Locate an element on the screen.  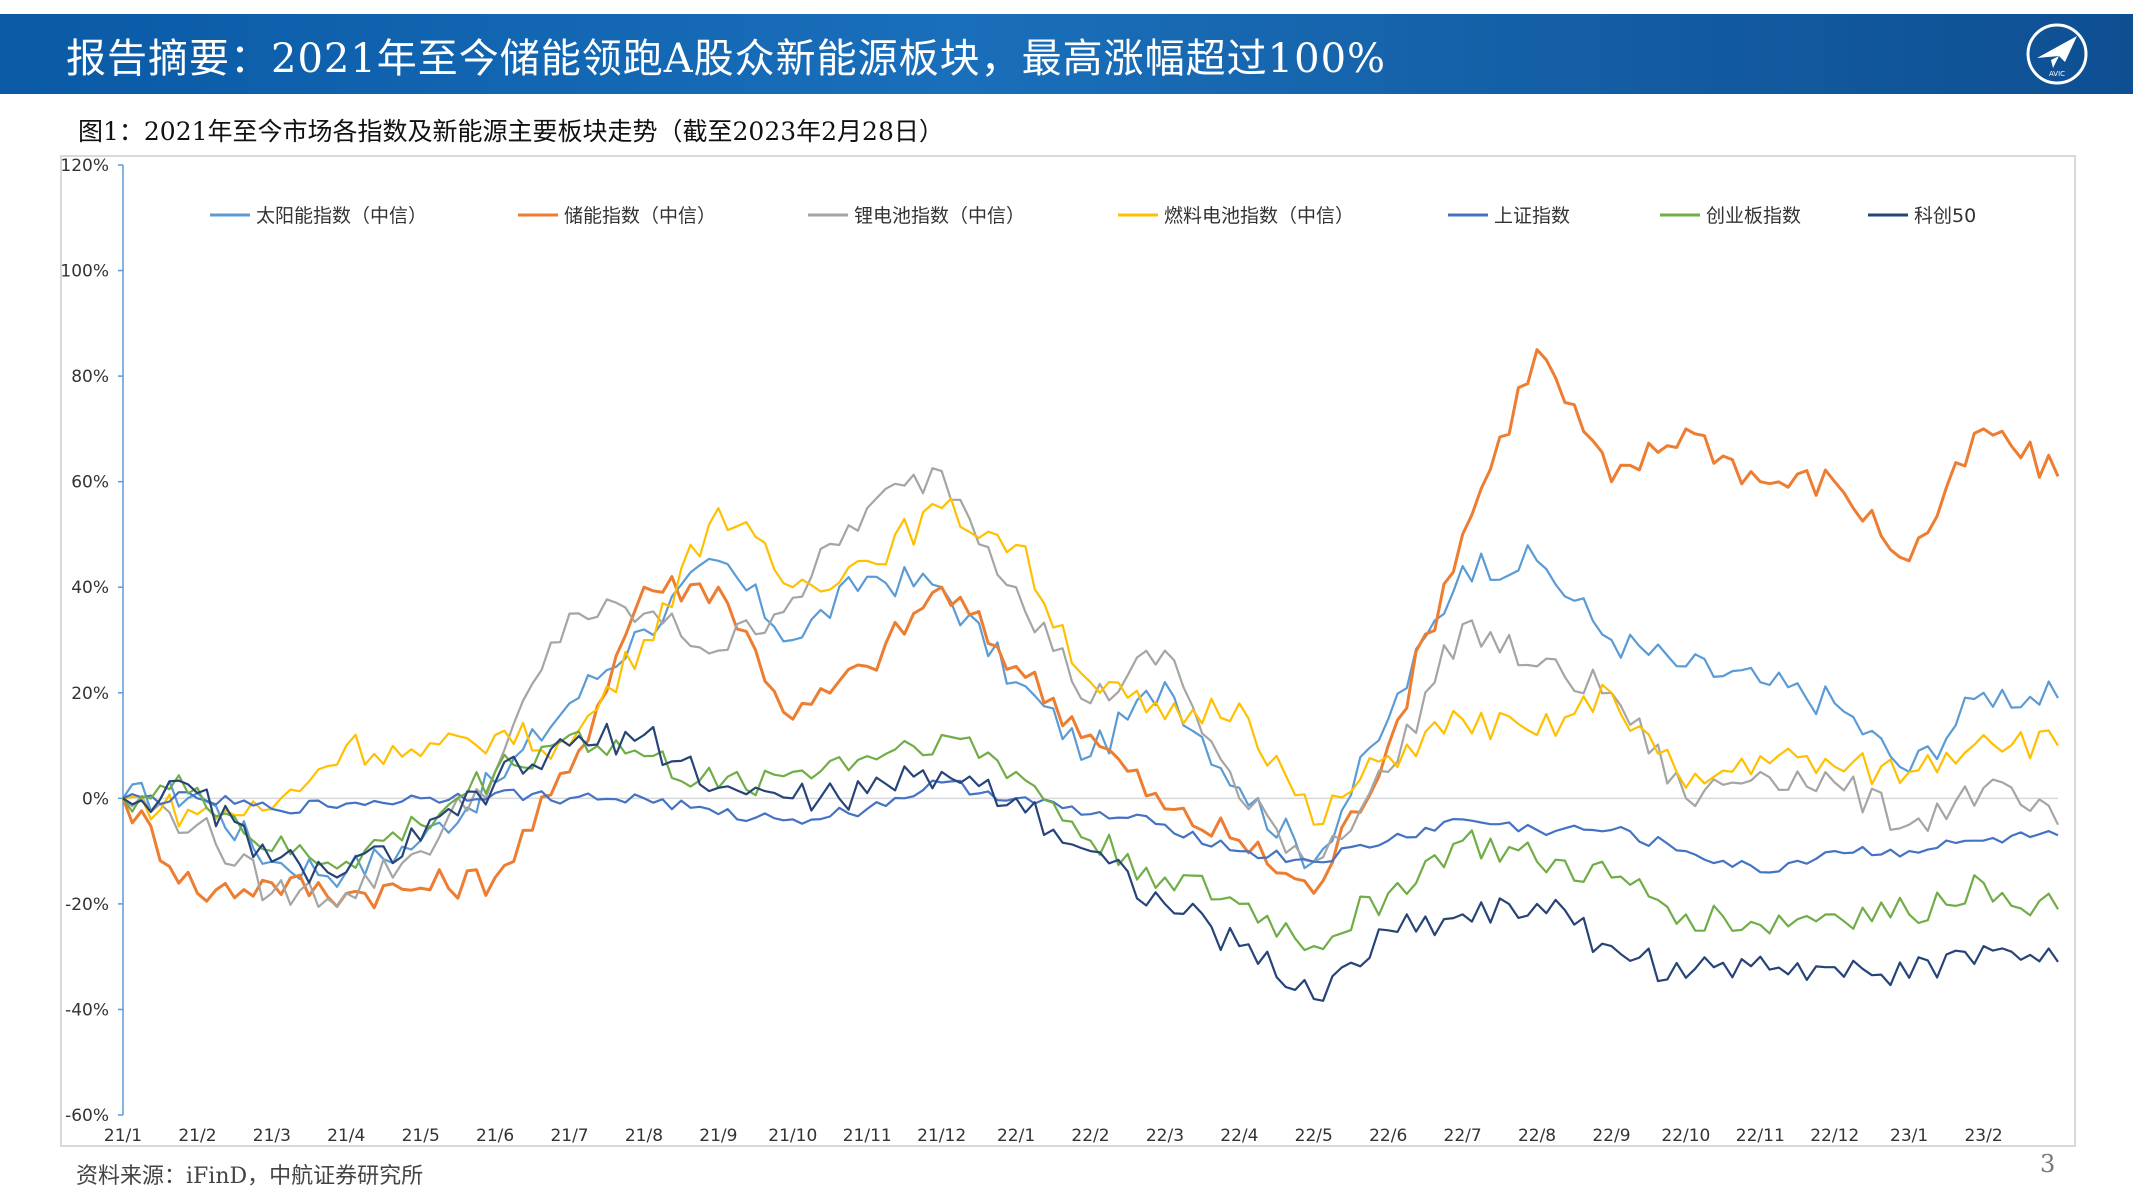
page-title: 报告摘要：2021年至今储能领跑A股众新能源板块，最高涨幅超过100% is located at coordinates (726, 59).